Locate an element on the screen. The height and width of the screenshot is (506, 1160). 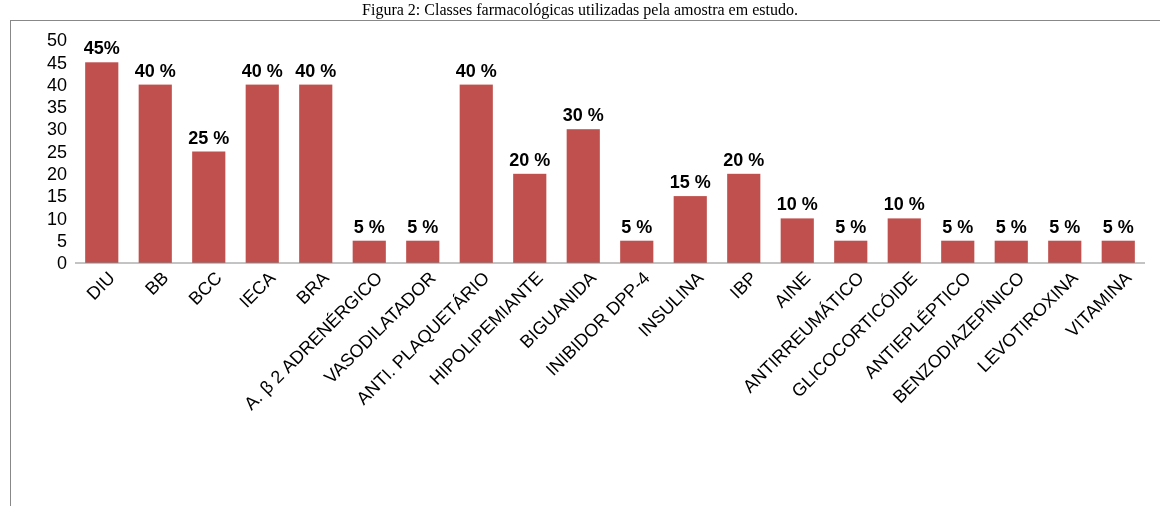
data-label: 30 % is located at coordinates (583, 115).